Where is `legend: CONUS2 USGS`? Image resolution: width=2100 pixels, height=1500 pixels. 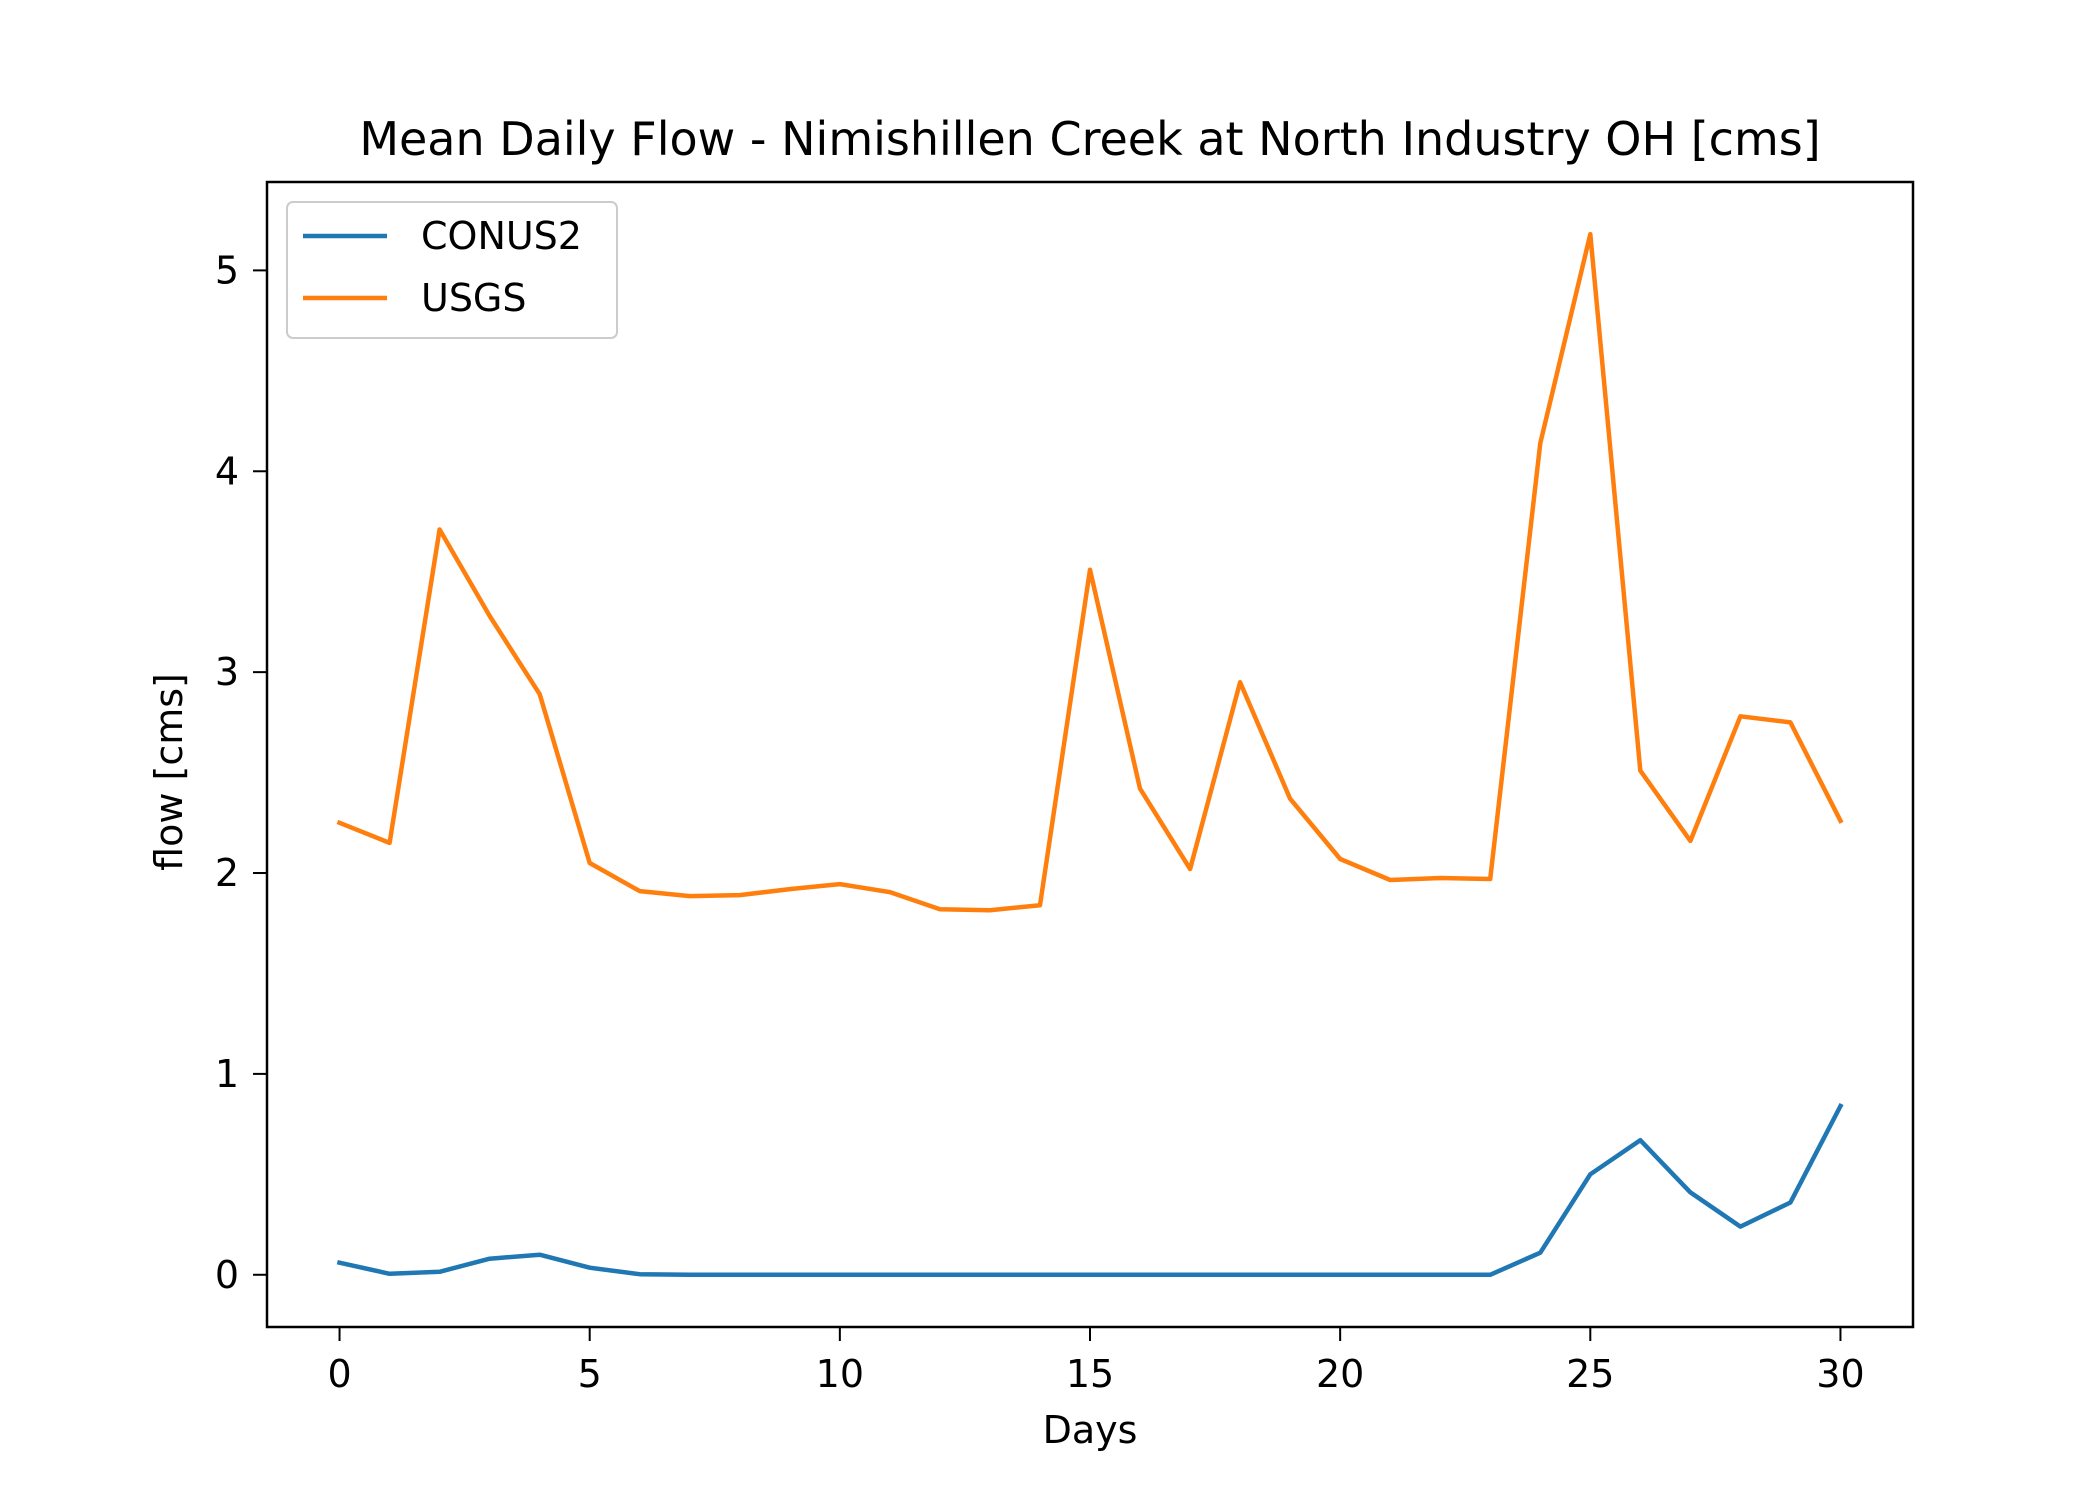 legend: CONUS2 USGS is located at coordinates (452, 270).